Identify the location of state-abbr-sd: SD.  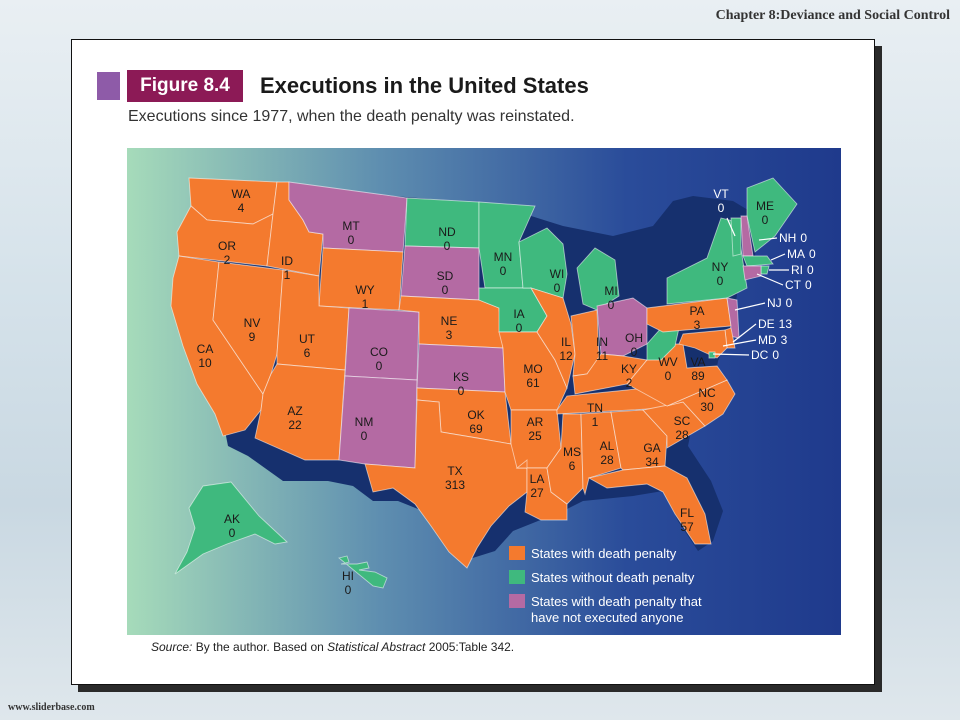
(445, 276).